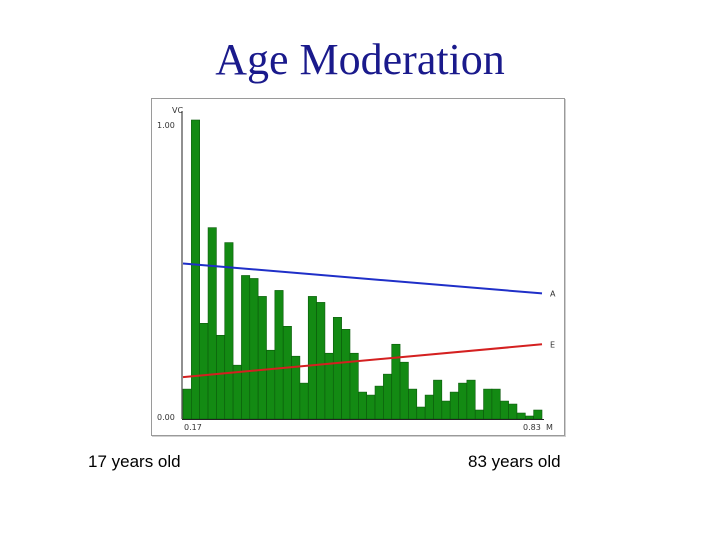 The height and width of the screenshot is (540, 720). What do you see at coordinates (552, 344) in the screenshot?
I see `series-e-label: E` at bounding box center [552, 344].